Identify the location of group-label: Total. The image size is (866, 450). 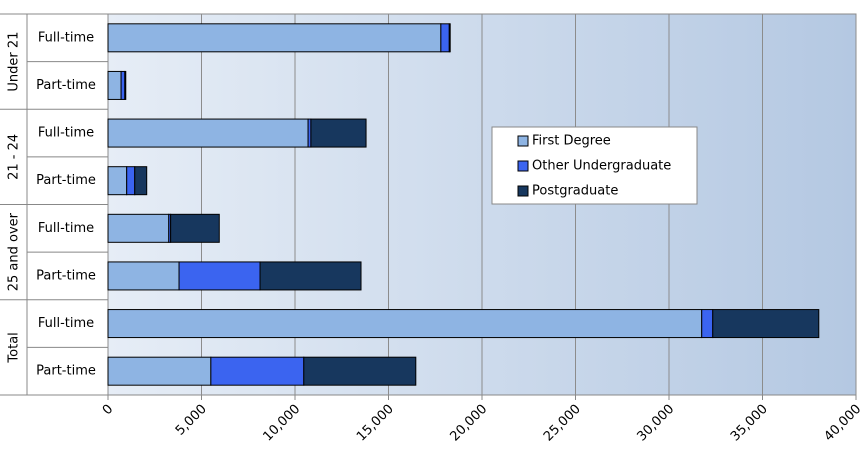
(14, 347).